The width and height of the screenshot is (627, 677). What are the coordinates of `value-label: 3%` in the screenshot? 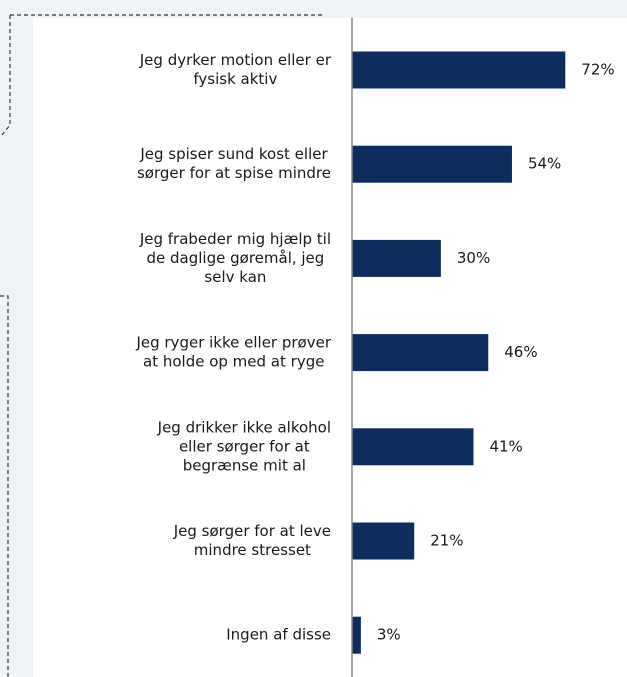 It's located at (389, 635).